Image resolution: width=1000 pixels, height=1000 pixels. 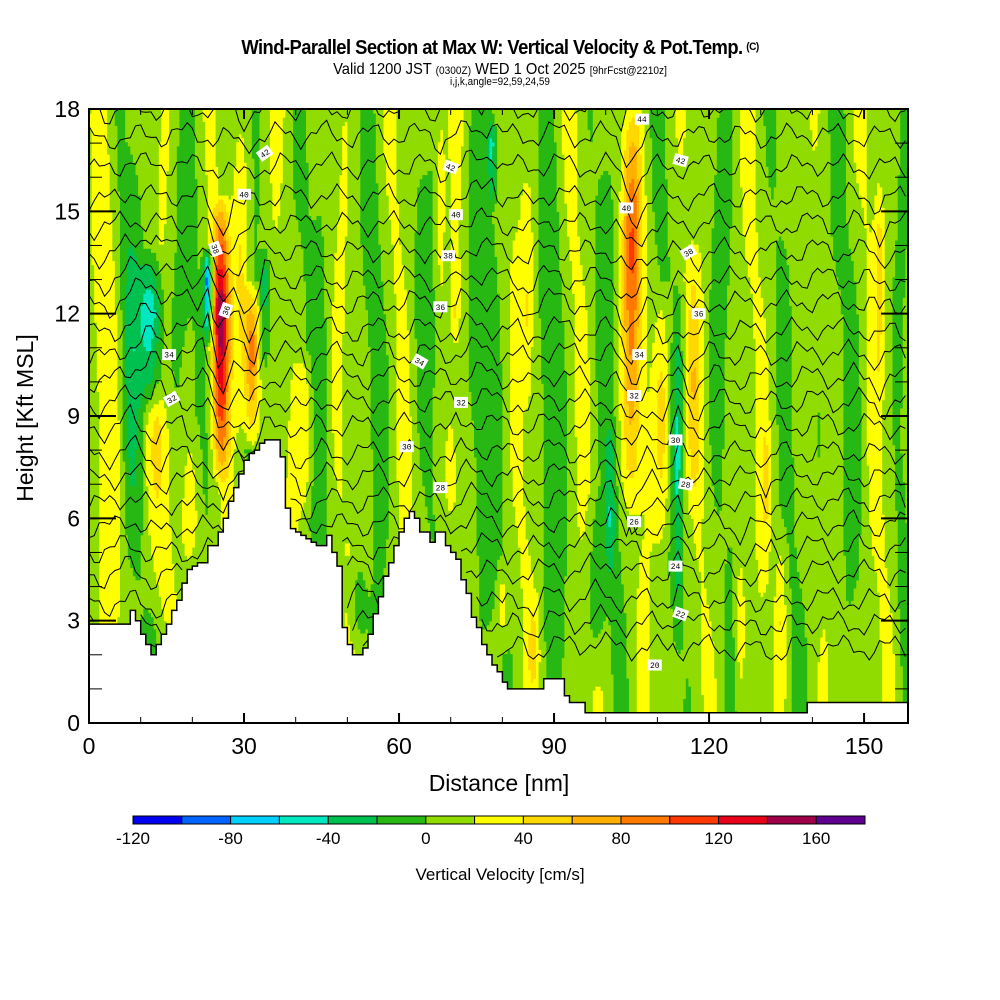 I want to click on contour-label-bg, so click(x=654, y=665).